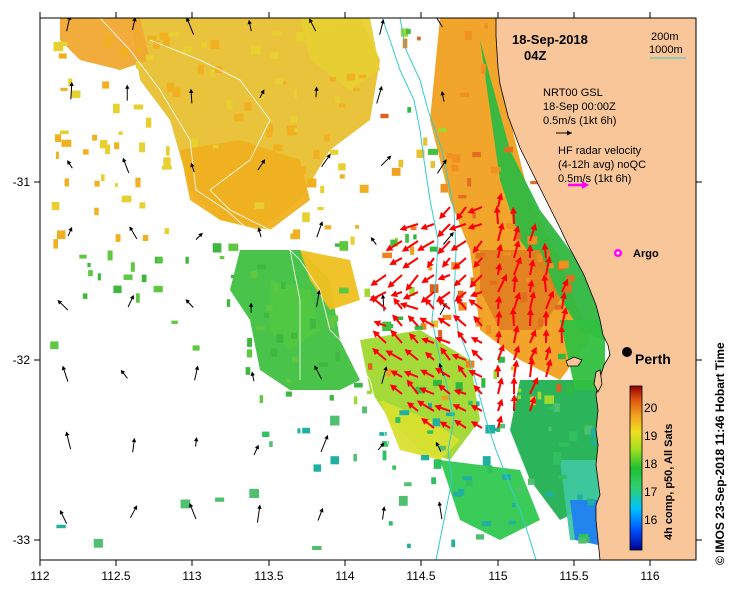 The width and height of the screenshot is (739, 592). Describe the element at coordinates (720, 453) in the screenshot. I see `credit-text: © IMOS 23-Sep-2018 11:46 Hobart Time` at that location.